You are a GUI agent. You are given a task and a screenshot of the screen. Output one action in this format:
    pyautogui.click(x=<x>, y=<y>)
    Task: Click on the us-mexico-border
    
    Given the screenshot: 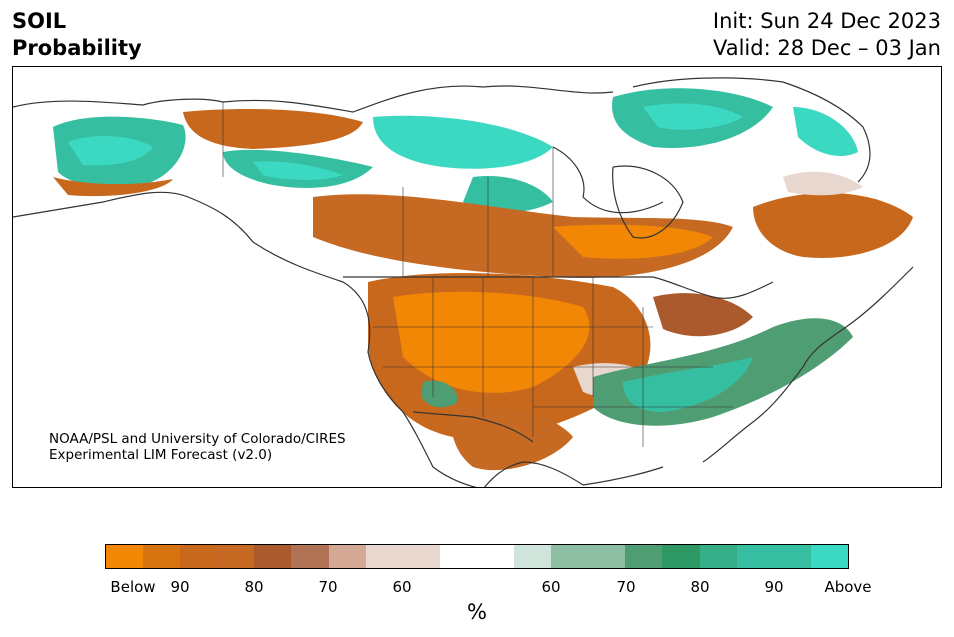 What is the action you would take?
    pyautogui.click(x=473, y=427)
    